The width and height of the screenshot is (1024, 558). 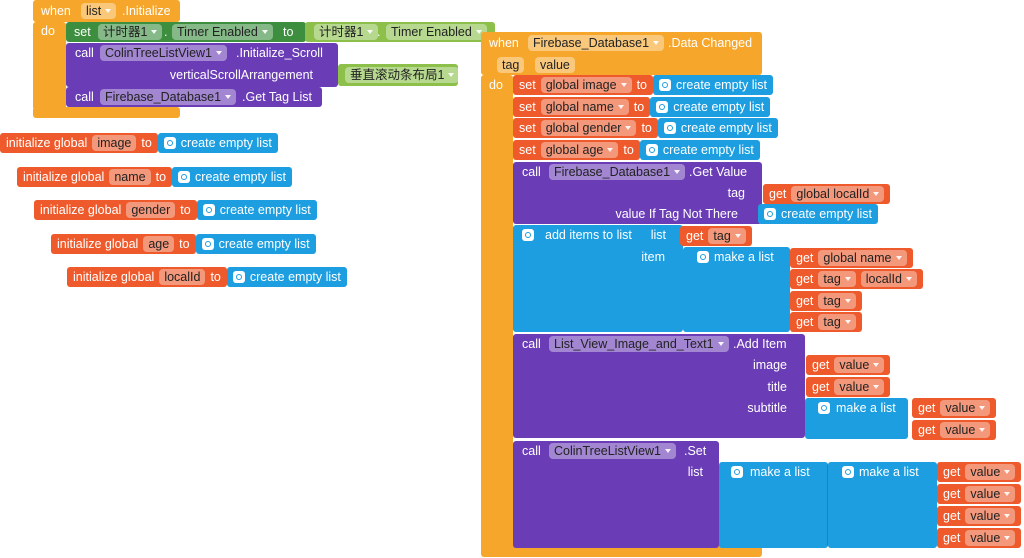 What do you see at coordinates (643, 85) in the screenshot?
I see `set-variable: set global image to create empty list` at bounding box center [643, 85].